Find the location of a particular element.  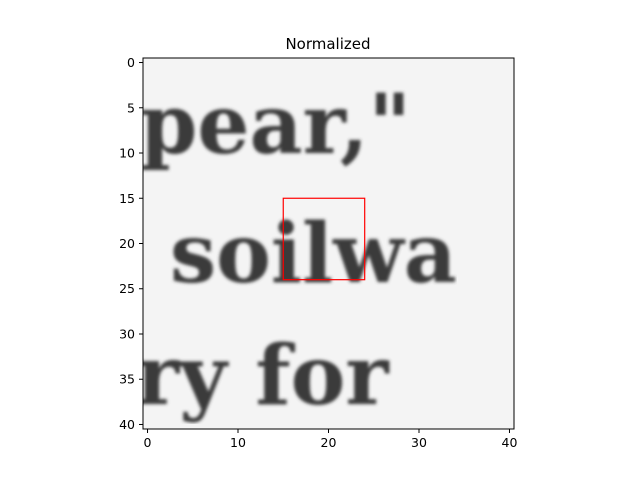

x-tick-label: 20 is located at coordinates (329, 442).